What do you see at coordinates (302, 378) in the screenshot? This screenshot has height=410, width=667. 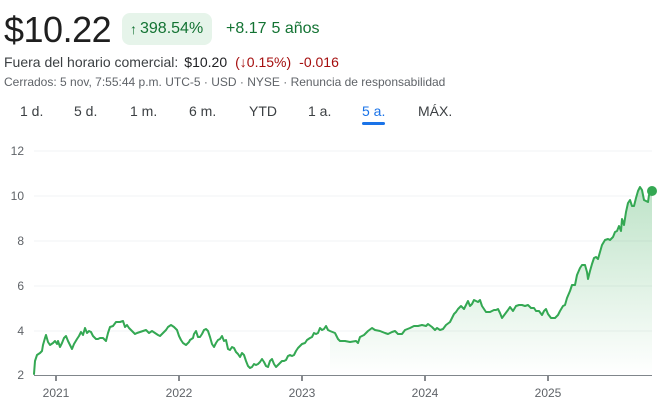 I see `x-ticks` at bounding box center [302, 378].